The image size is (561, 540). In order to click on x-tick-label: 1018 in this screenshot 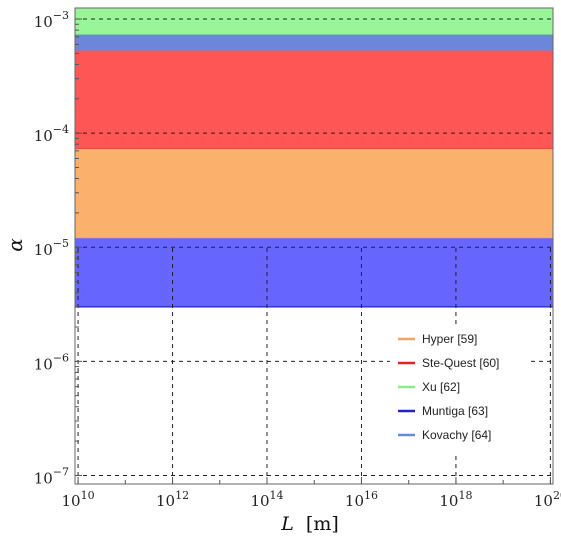, I will do `click(455, 499)`.